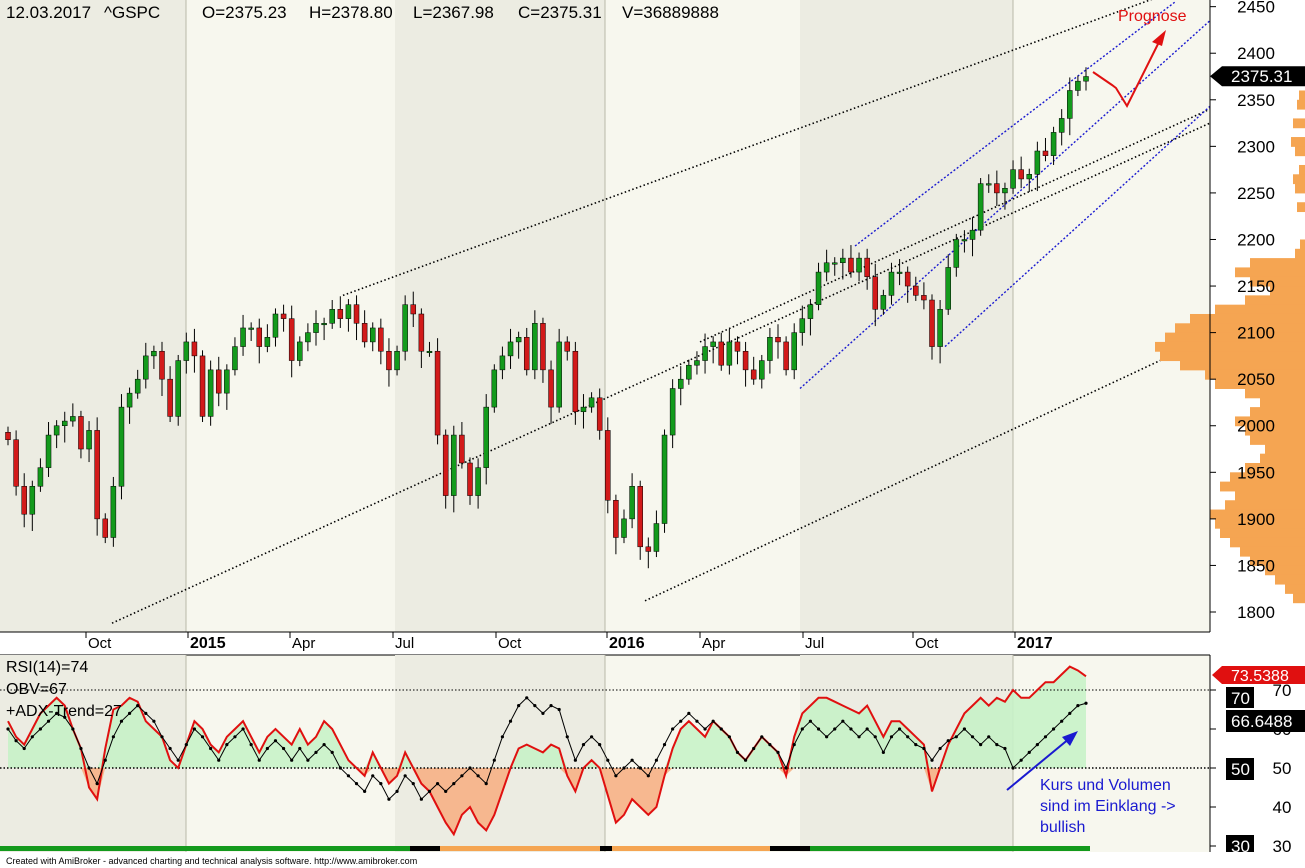 The image size is (1305, 868). I want to click on price-tick-label: 2050, so click(1256, 379).